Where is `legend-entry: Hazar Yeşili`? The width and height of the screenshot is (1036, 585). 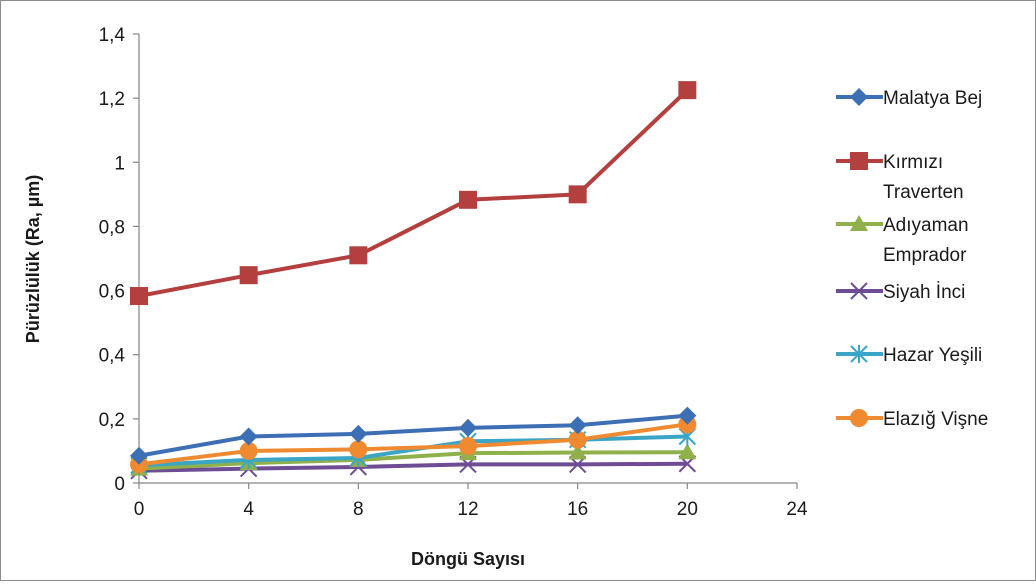
legend-entry: Hazar Yeşili is located at coordinates (909, 355).